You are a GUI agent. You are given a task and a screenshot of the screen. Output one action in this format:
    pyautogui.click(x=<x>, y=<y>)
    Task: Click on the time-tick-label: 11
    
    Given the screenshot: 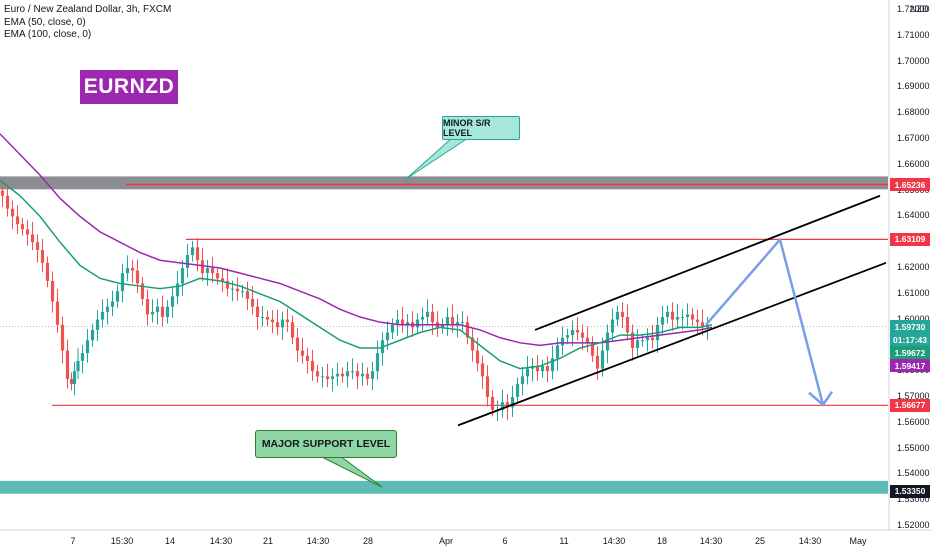 What is the action you would take?
    pyautogui.click(x=564, y=541)
    